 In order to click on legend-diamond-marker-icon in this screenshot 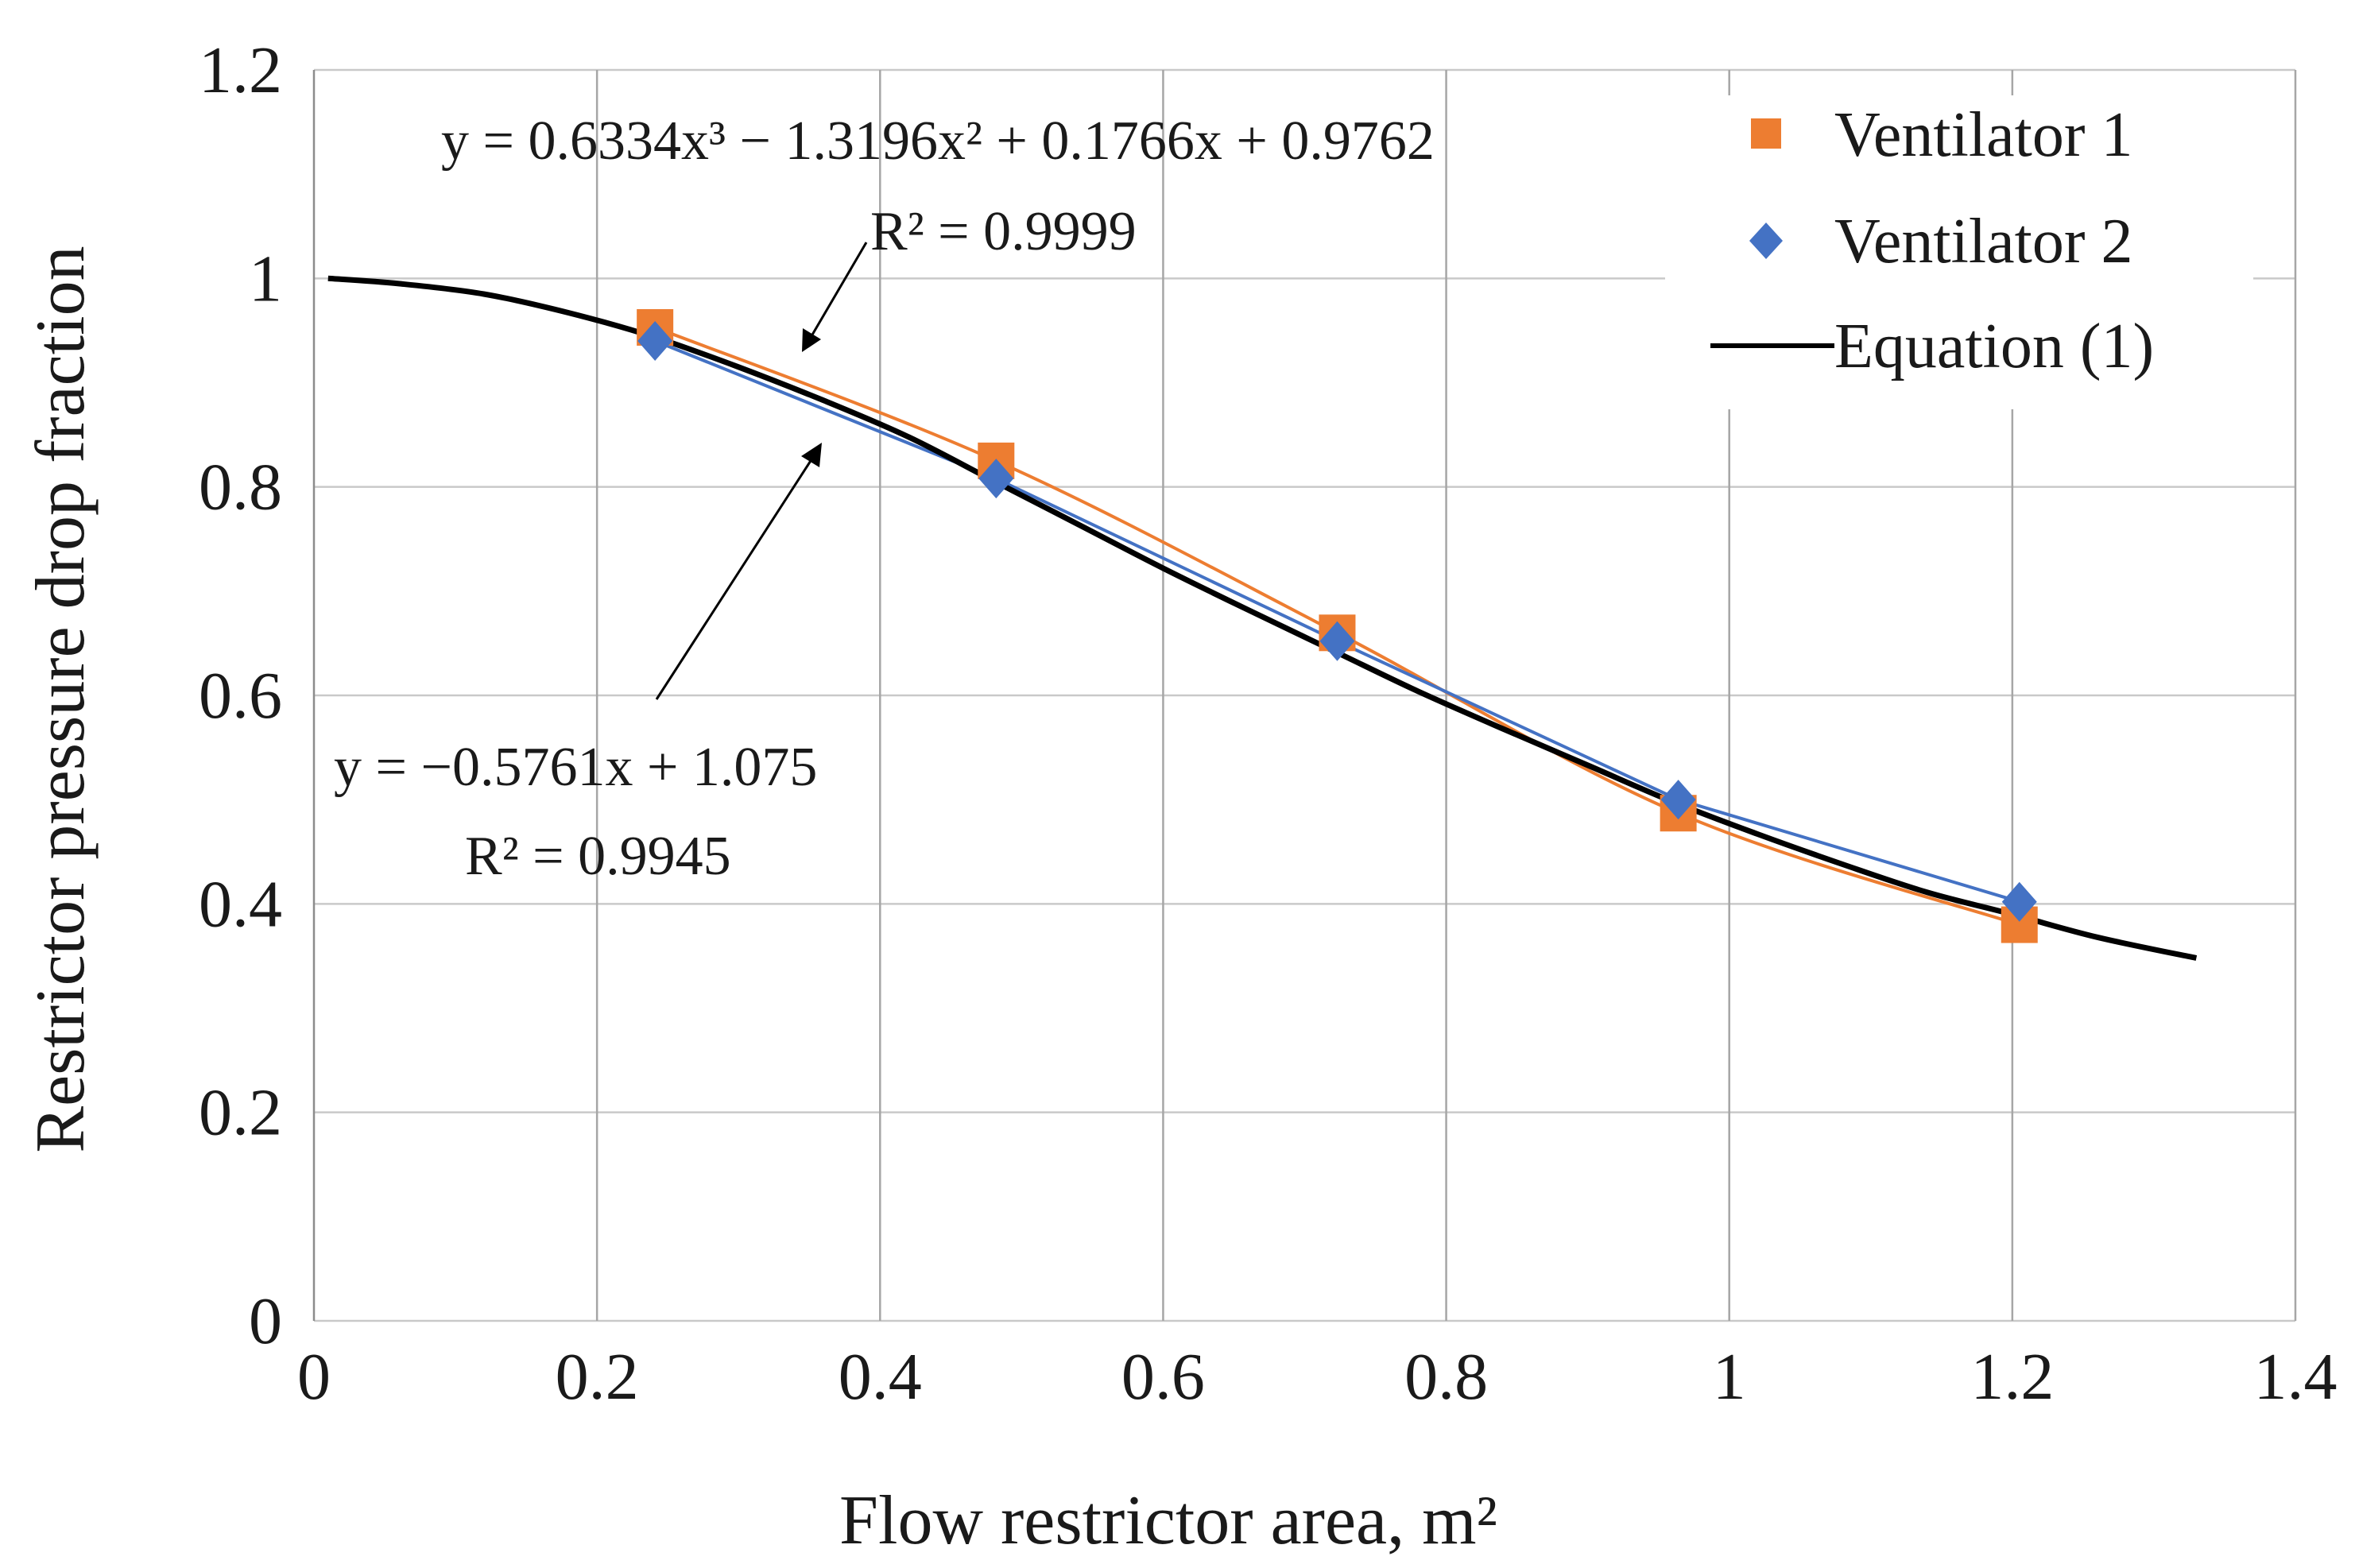, I will do `click(1766, 241)`.